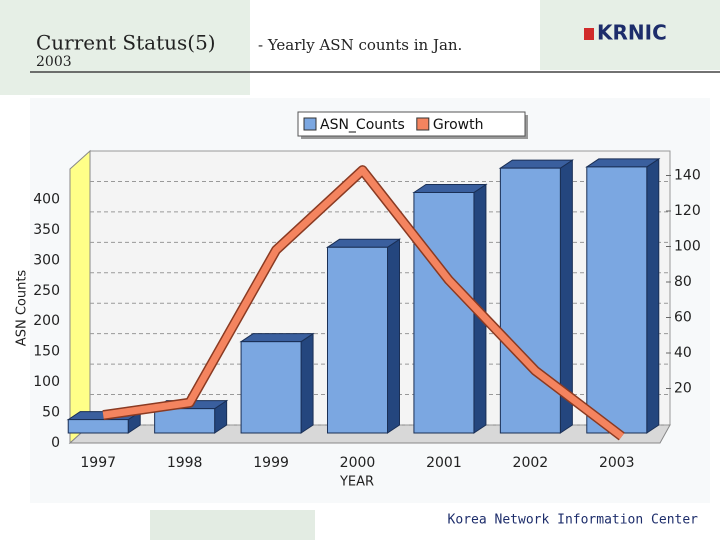 The image size is (720, 540). What do you see at coordinates (46, 321) in the screenshot?
I see `y-tick-label: 200` at bounding box center [46, 321].